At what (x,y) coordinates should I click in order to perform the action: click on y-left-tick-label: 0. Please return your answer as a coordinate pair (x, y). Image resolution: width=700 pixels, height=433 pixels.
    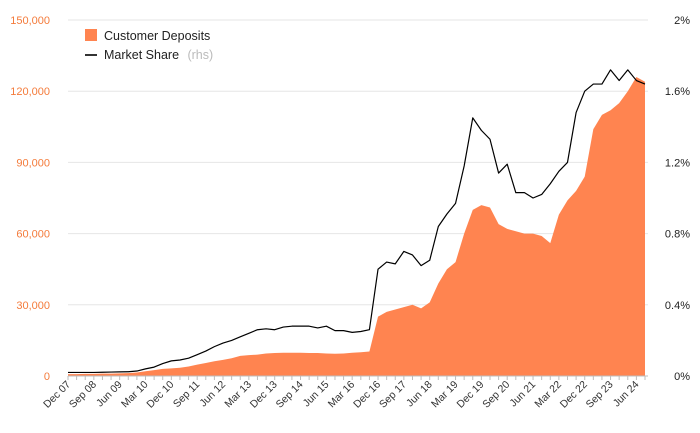
    Looking at the image, I should click on (47, 377).